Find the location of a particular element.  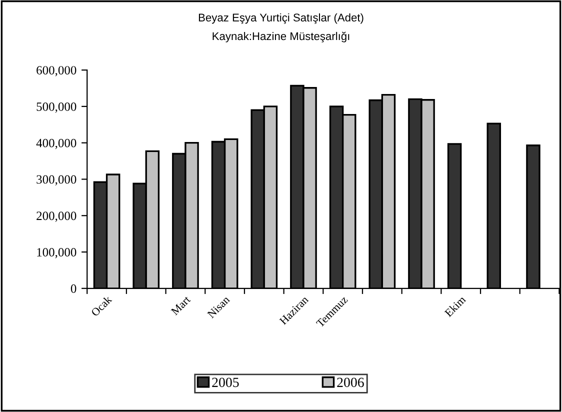

y-tick-label: 200,000 is located at coordinates (56, 217).